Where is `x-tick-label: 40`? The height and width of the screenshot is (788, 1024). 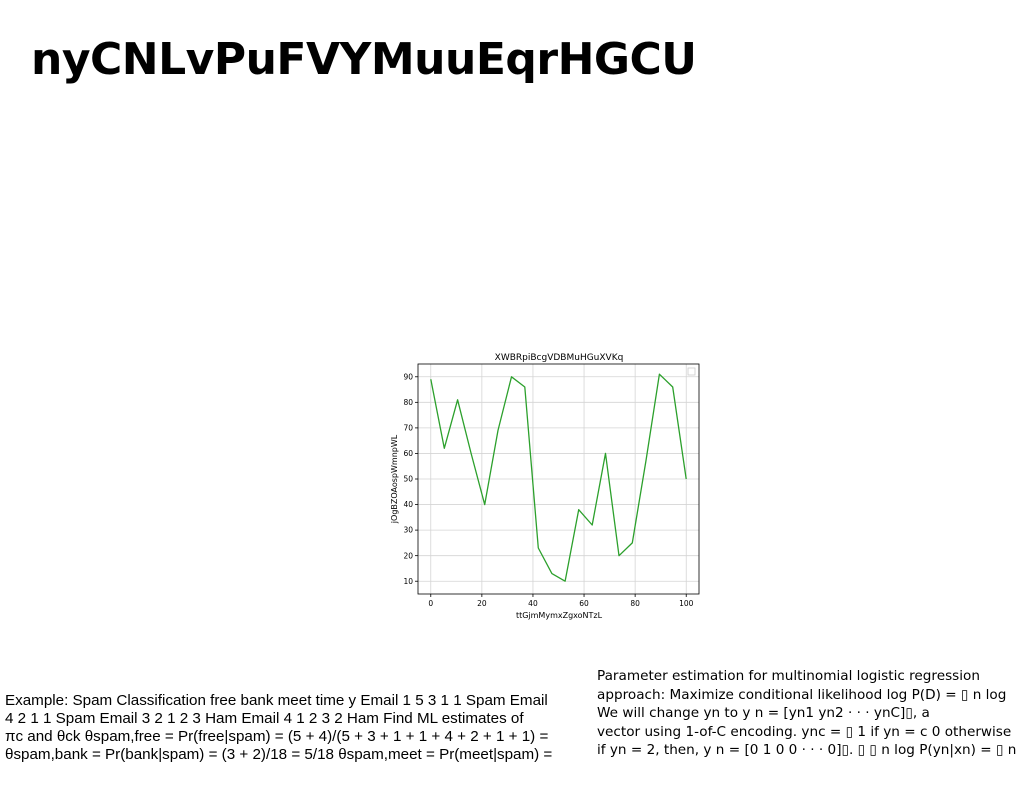
x-tick-label: 40 is located at coordinates (533, 603).